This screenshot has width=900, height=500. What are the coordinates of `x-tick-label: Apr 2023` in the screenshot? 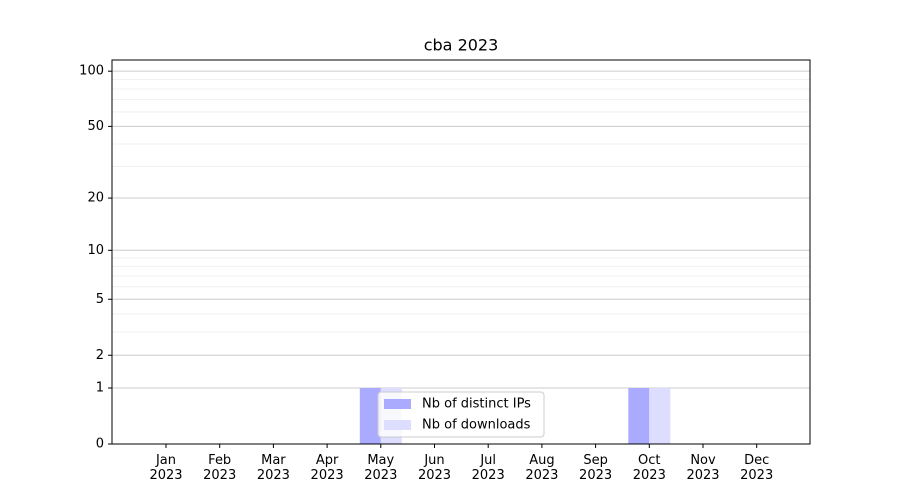 It's located at (327, 468).